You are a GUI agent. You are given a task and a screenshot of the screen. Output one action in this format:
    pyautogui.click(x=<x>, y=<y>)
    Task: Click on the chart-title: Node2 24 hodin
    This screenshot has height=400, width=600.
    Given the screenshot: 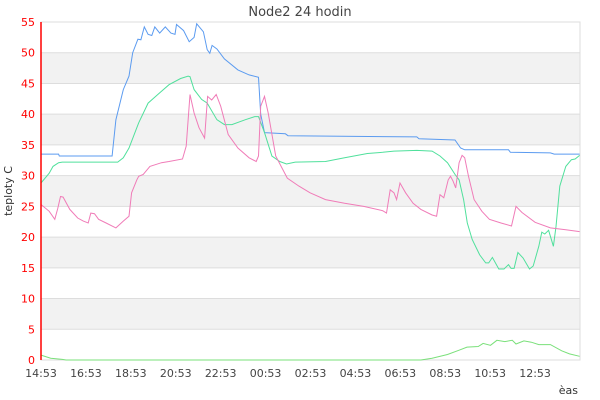 What is the action you would take?
    pyautogui.click(x=299, y=12)
    